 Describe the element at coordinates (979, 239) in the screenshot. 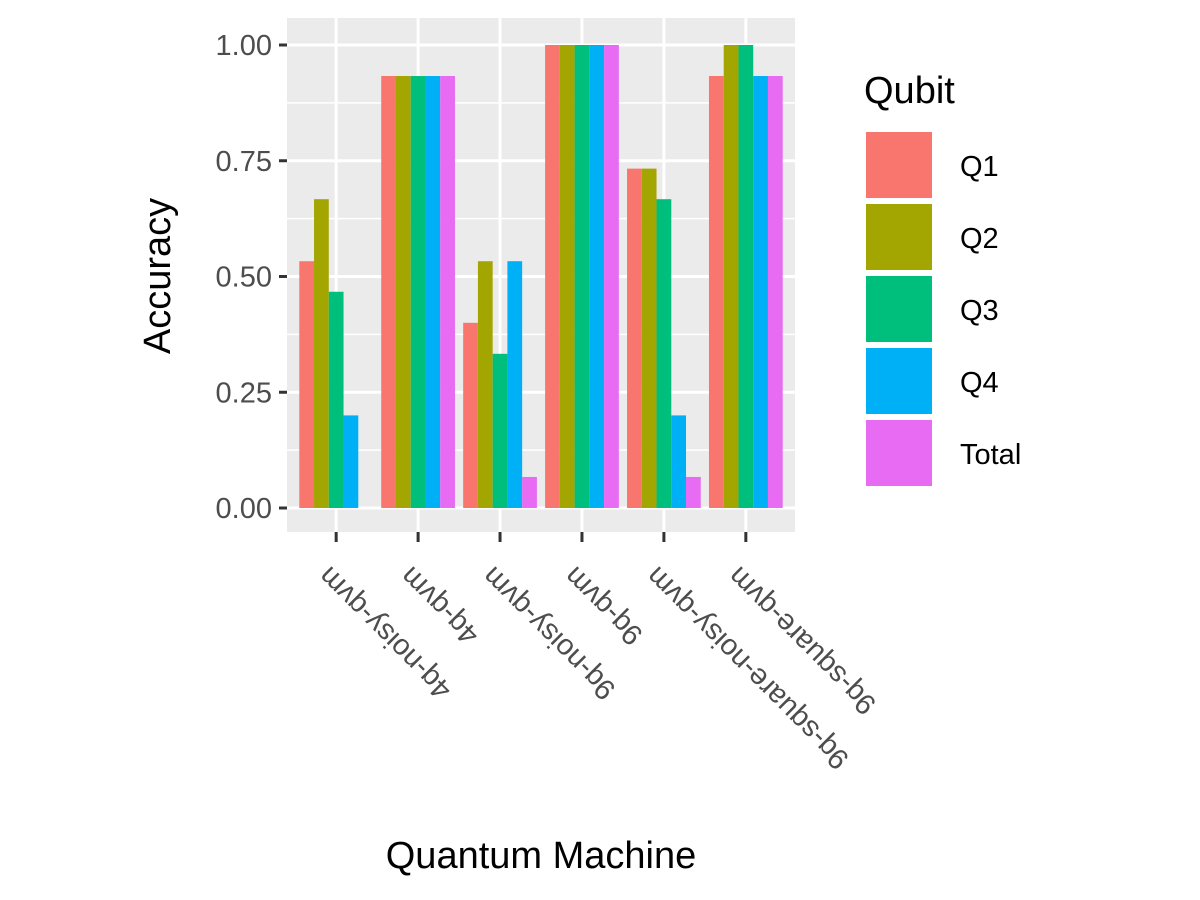

I see `legend-label-Q2: Q2` at that location.